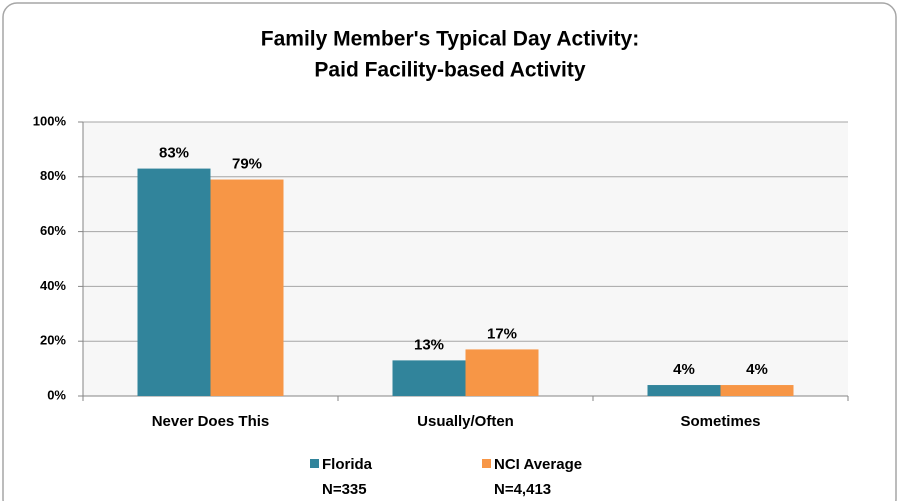  Describe the element at coordinates (247, 164) in the screenshot. I see `data-label: 79%` at that location.